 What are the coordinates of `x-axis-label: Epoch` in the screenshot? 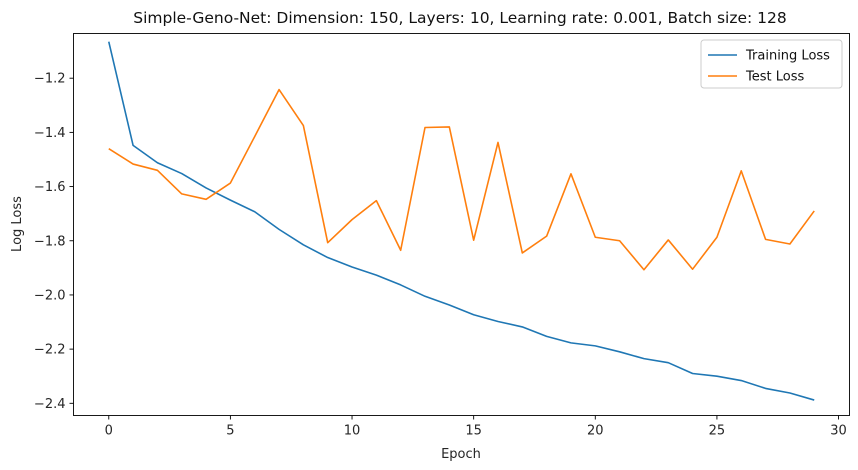 It's located at (461, 454).